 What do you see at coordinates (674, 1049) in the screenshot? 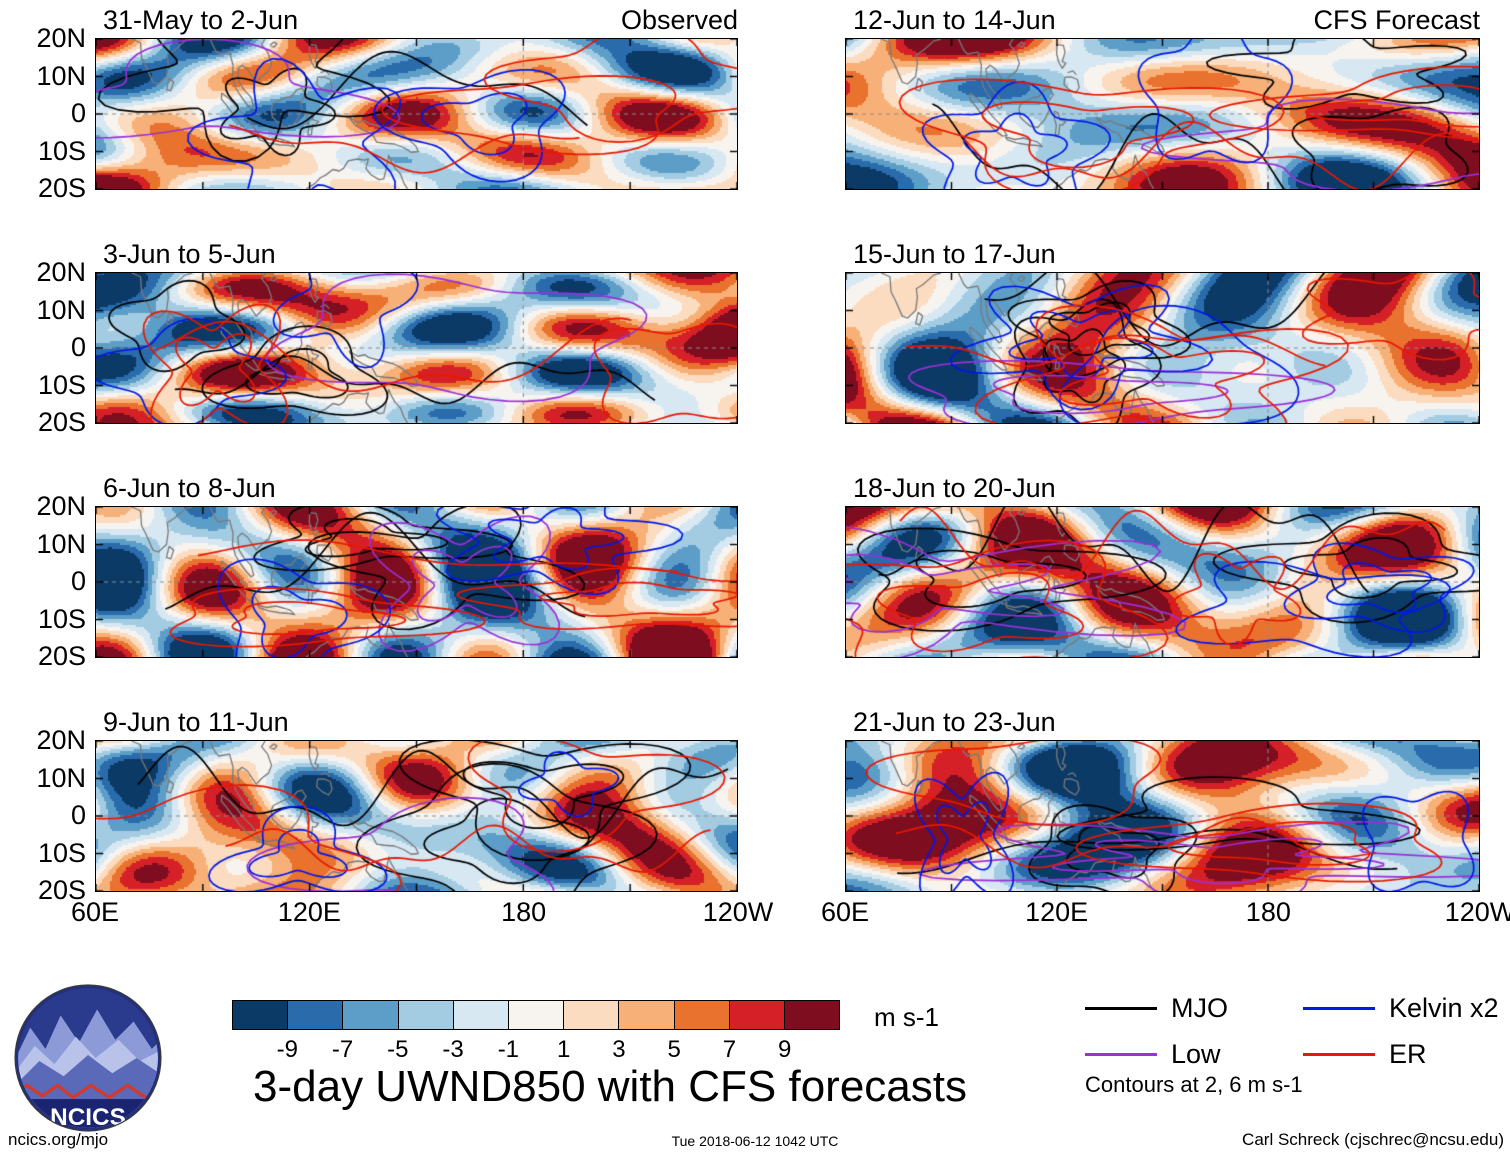
I see `colorbar-tick-label: 5` at bounding box center [674, 1049].